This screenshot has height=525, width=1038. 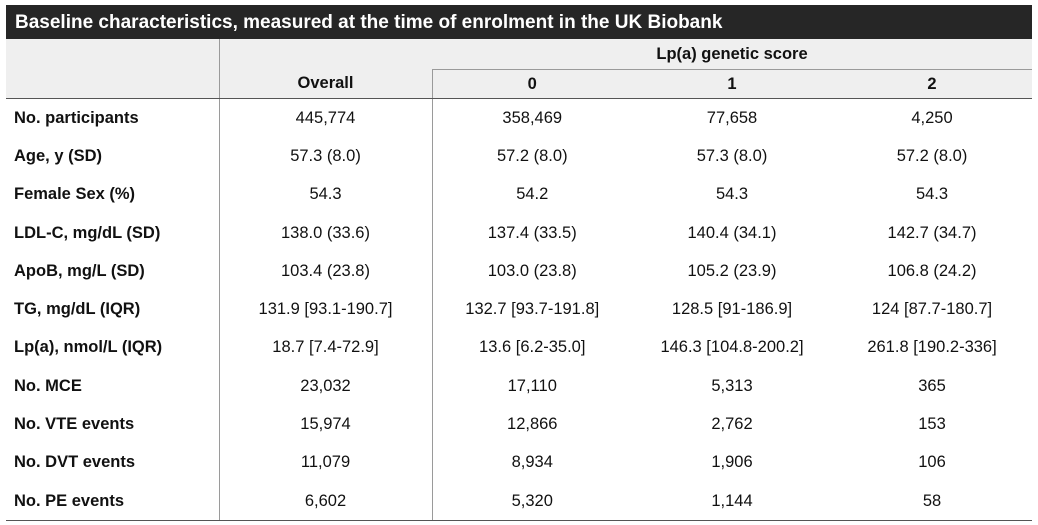 I want to click on cell-score-1: 105.2 (23.9), so click(x=732, y=270).